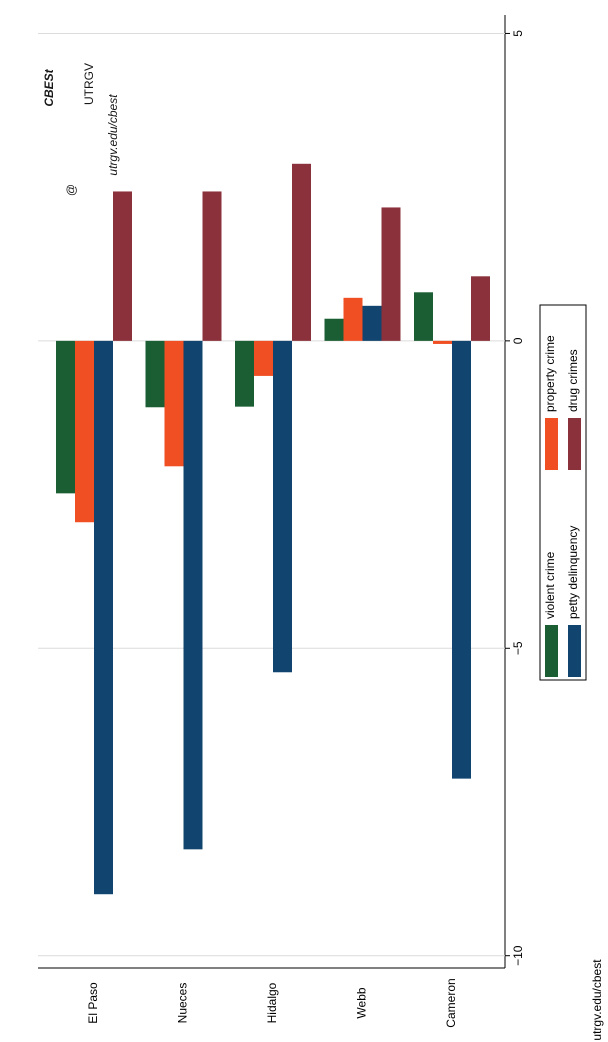  Describe the element at coordinates (573, 572) in the screenshot. I see `legend-label: petty delinquency` at that location.